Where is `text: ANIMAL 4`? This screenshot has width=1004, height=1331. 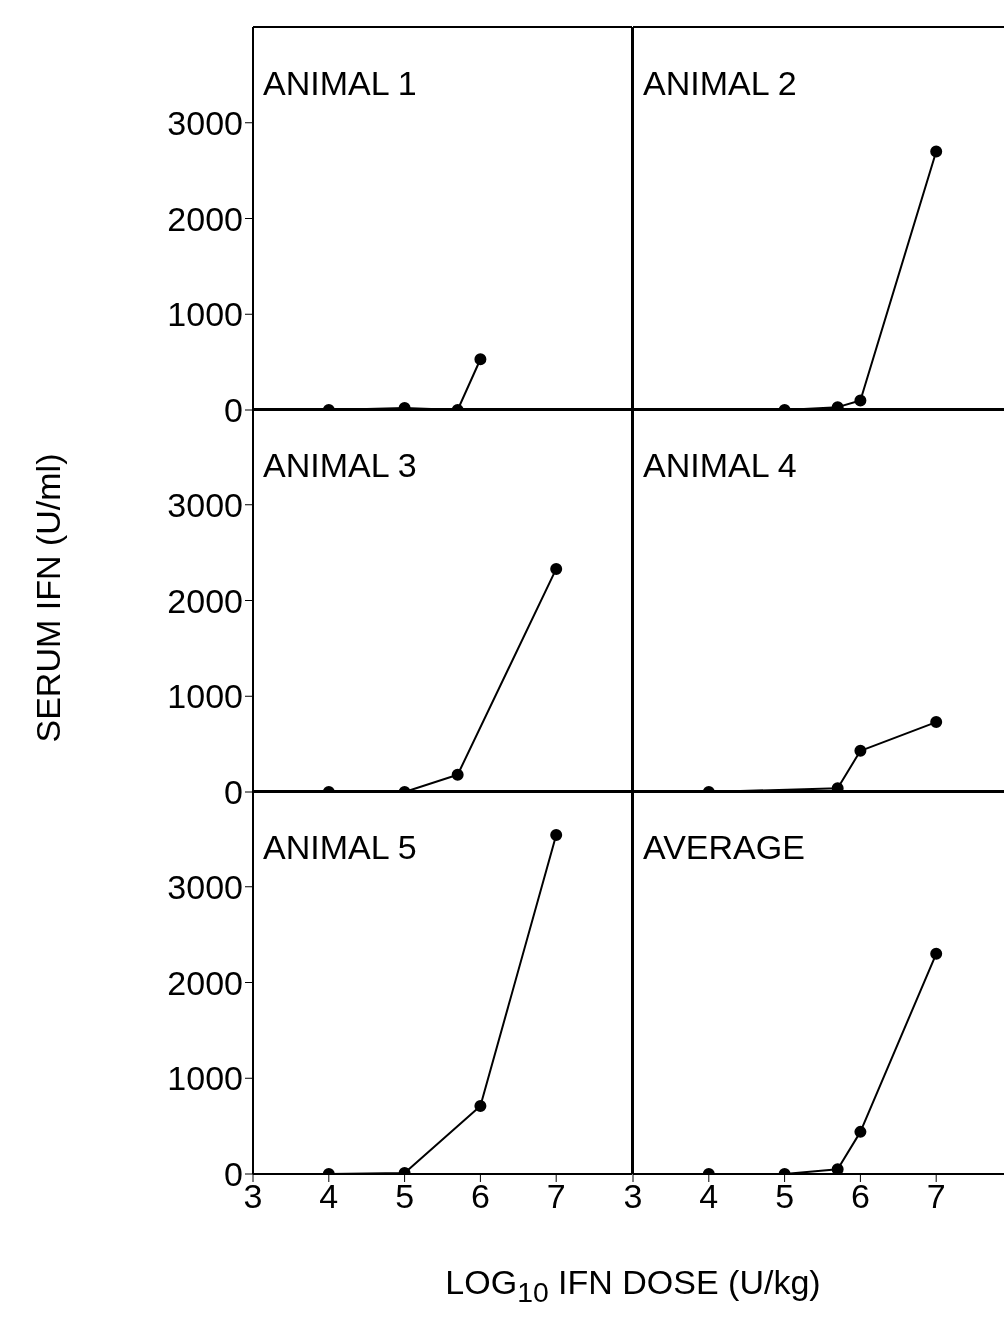 text: ANIMAL 4 is located at coordinates (720, 465).